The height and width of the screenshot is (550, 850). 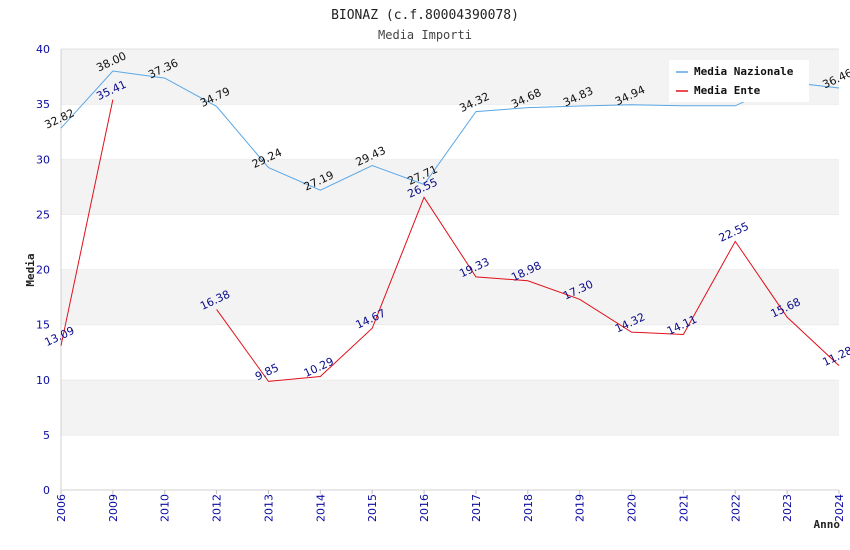 I want to click on x-tick-label: 2019, so click(x=580, y=508).